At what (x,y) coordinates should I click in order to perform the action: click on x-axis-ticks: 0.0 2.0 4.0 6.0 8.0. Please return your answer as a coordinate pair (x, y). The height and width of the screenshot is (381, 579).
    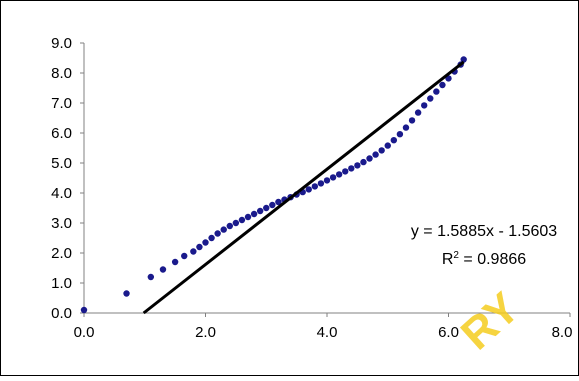
    Looking at the image, I should click on (323, 327).